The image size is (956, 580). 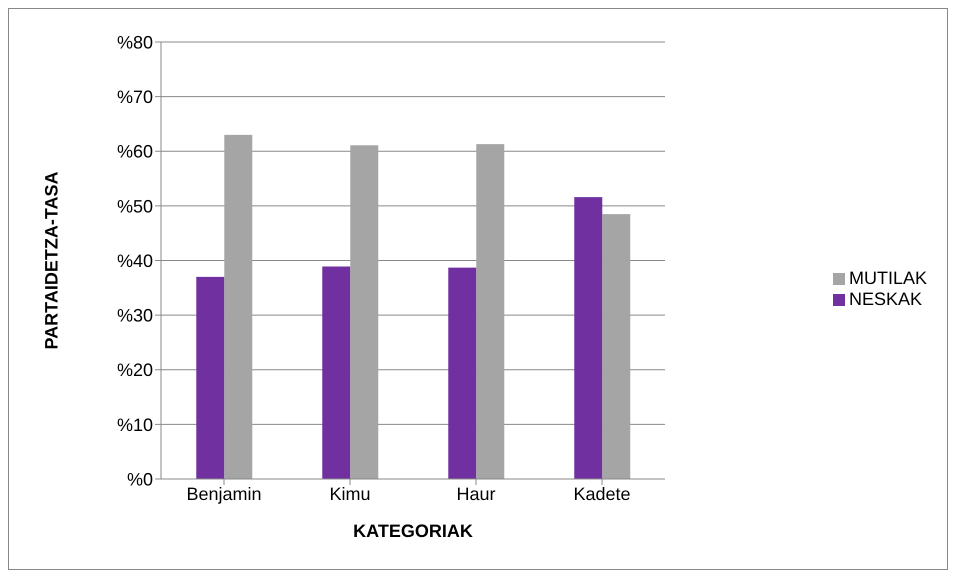 What do you see at coordinates (413, 531) in the screenshot?
I see `x-axis-title: KATEGORIAK` at bounding box center [413, 531].